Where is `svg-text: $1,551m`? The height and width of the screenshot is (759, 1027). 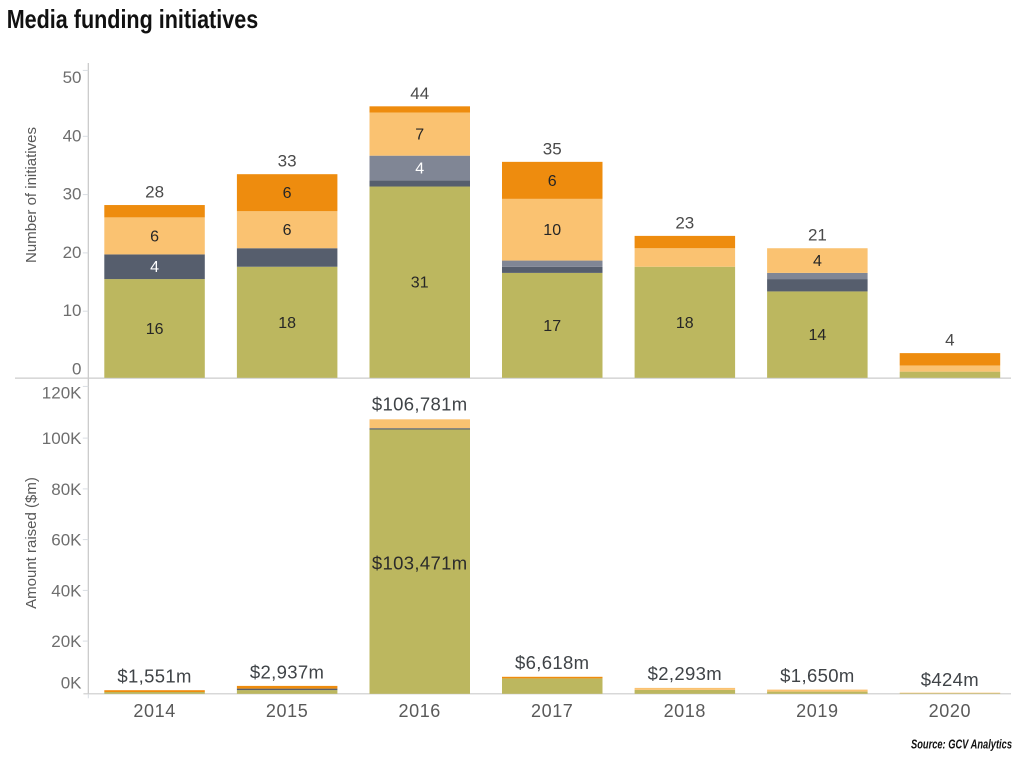
svg-text: $1,551m is located at coordinates (154, 675).